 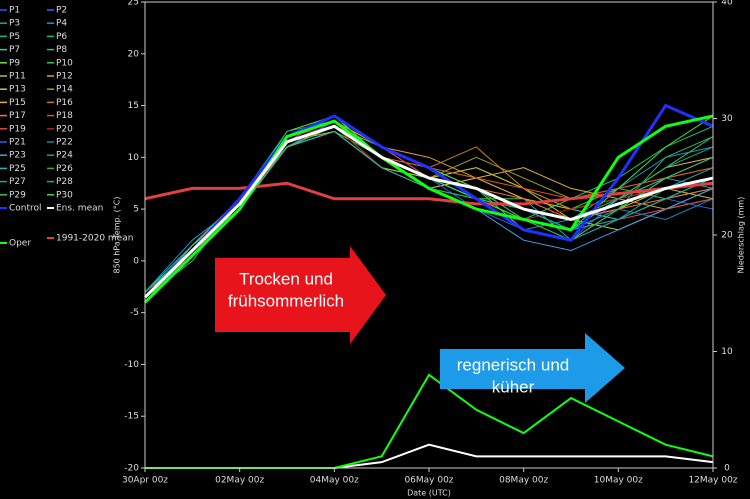 What do you see at coordinates (727, 4) in the screenshot?
I see `y2-tick-label: 40` at bounding box center [727, 4].